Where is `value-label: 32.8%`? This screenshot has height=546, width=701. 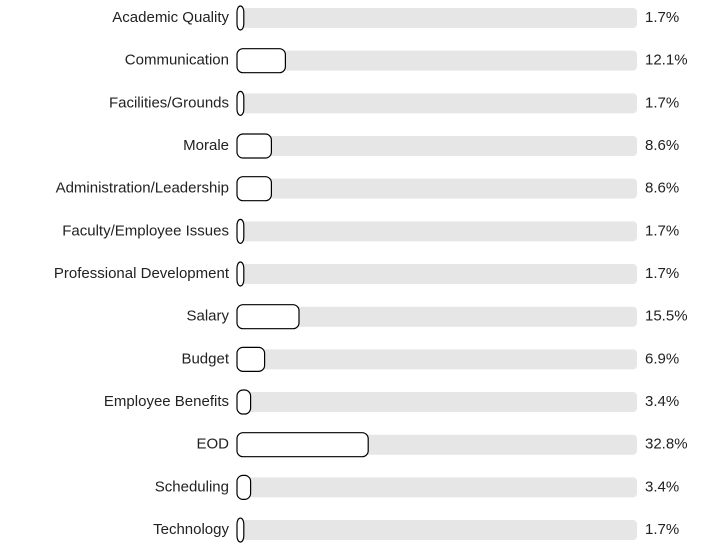 value-label: 32.8% is located at coordinates (666, 444).